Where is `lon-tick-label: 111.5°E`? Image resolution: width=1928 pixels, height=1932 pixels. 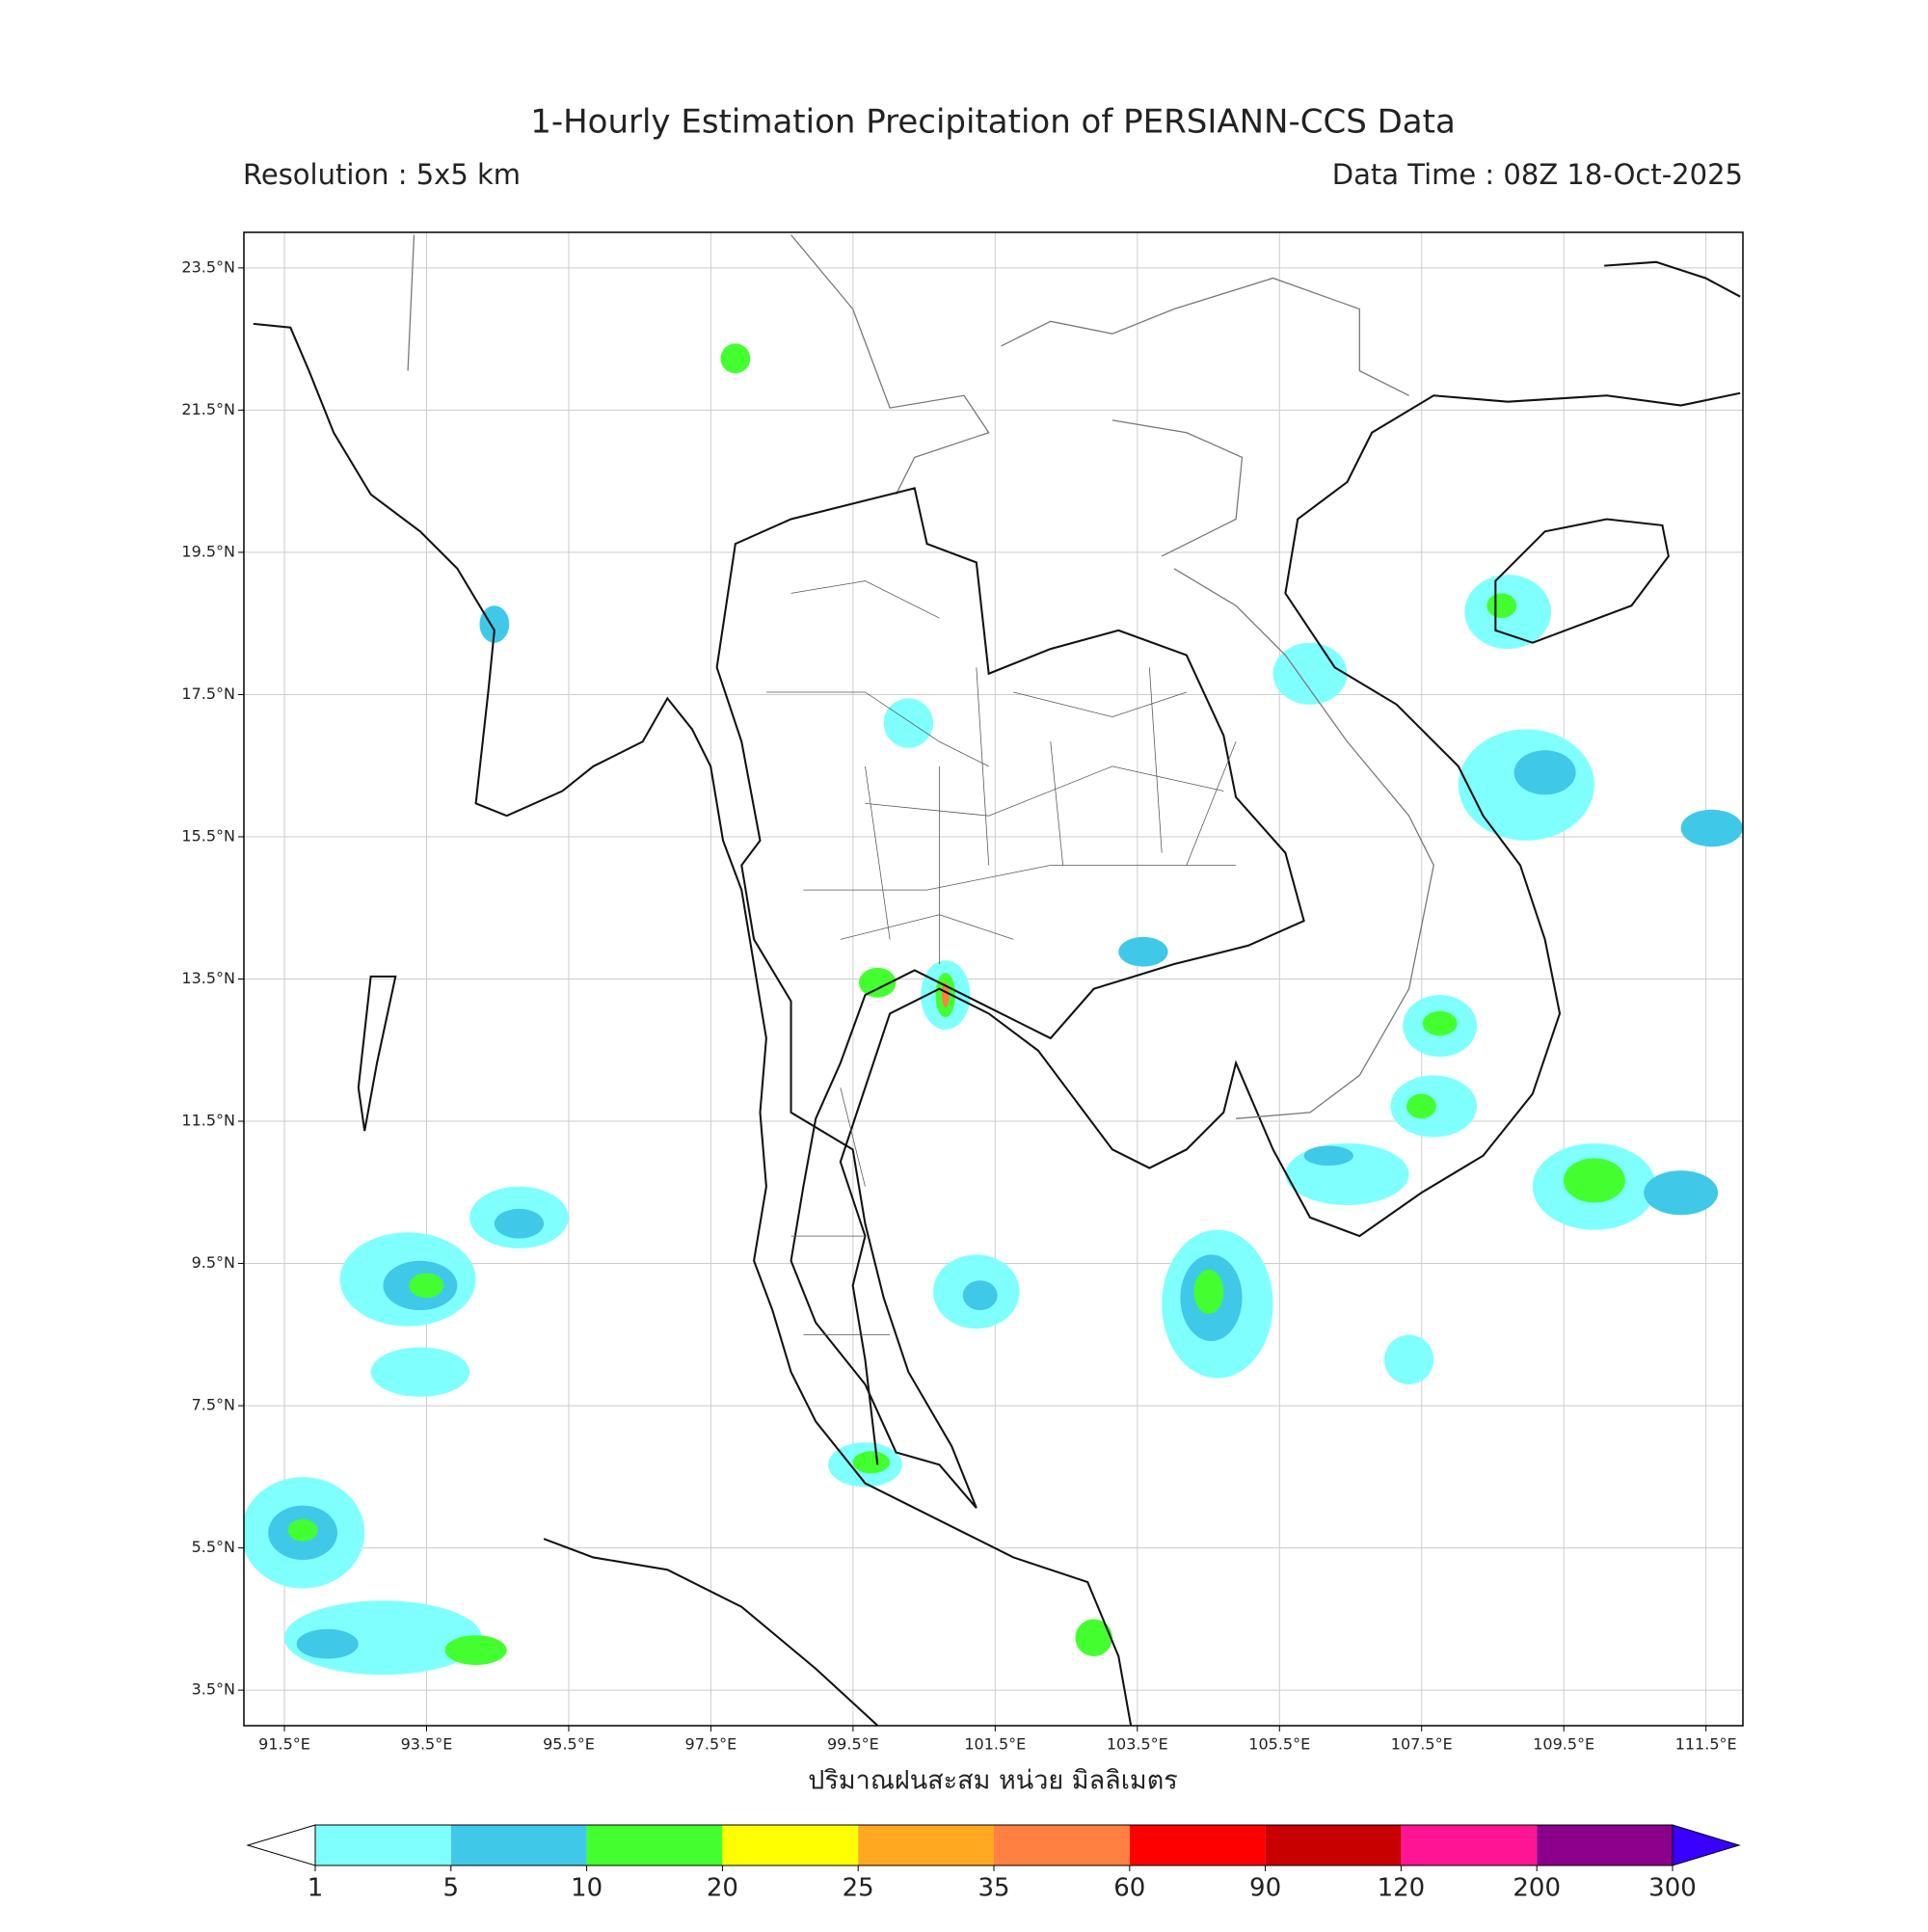 lon-tick-label: 111.5°E is located at coordinates (1706, 1745).